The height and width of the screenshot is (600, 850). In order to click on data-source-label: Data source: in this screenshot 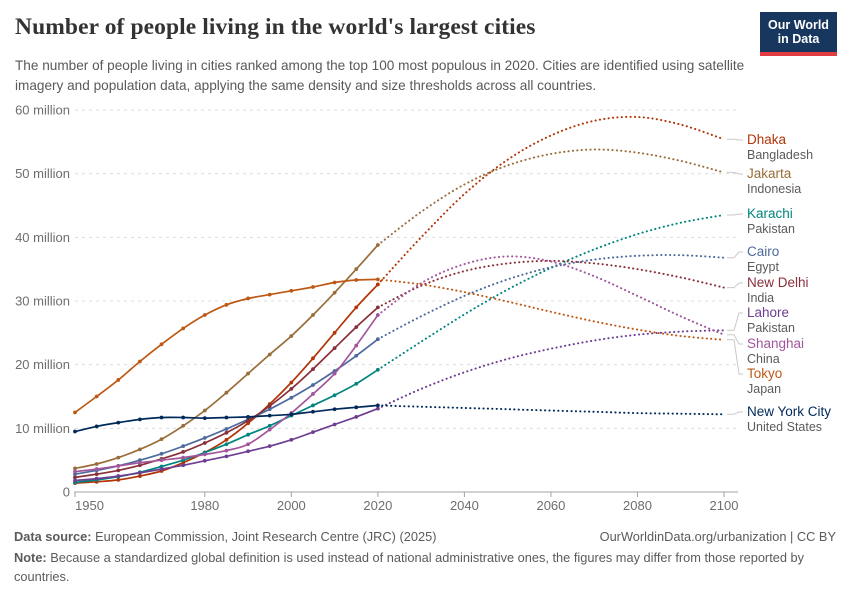, I will do `click(53, 536)`.